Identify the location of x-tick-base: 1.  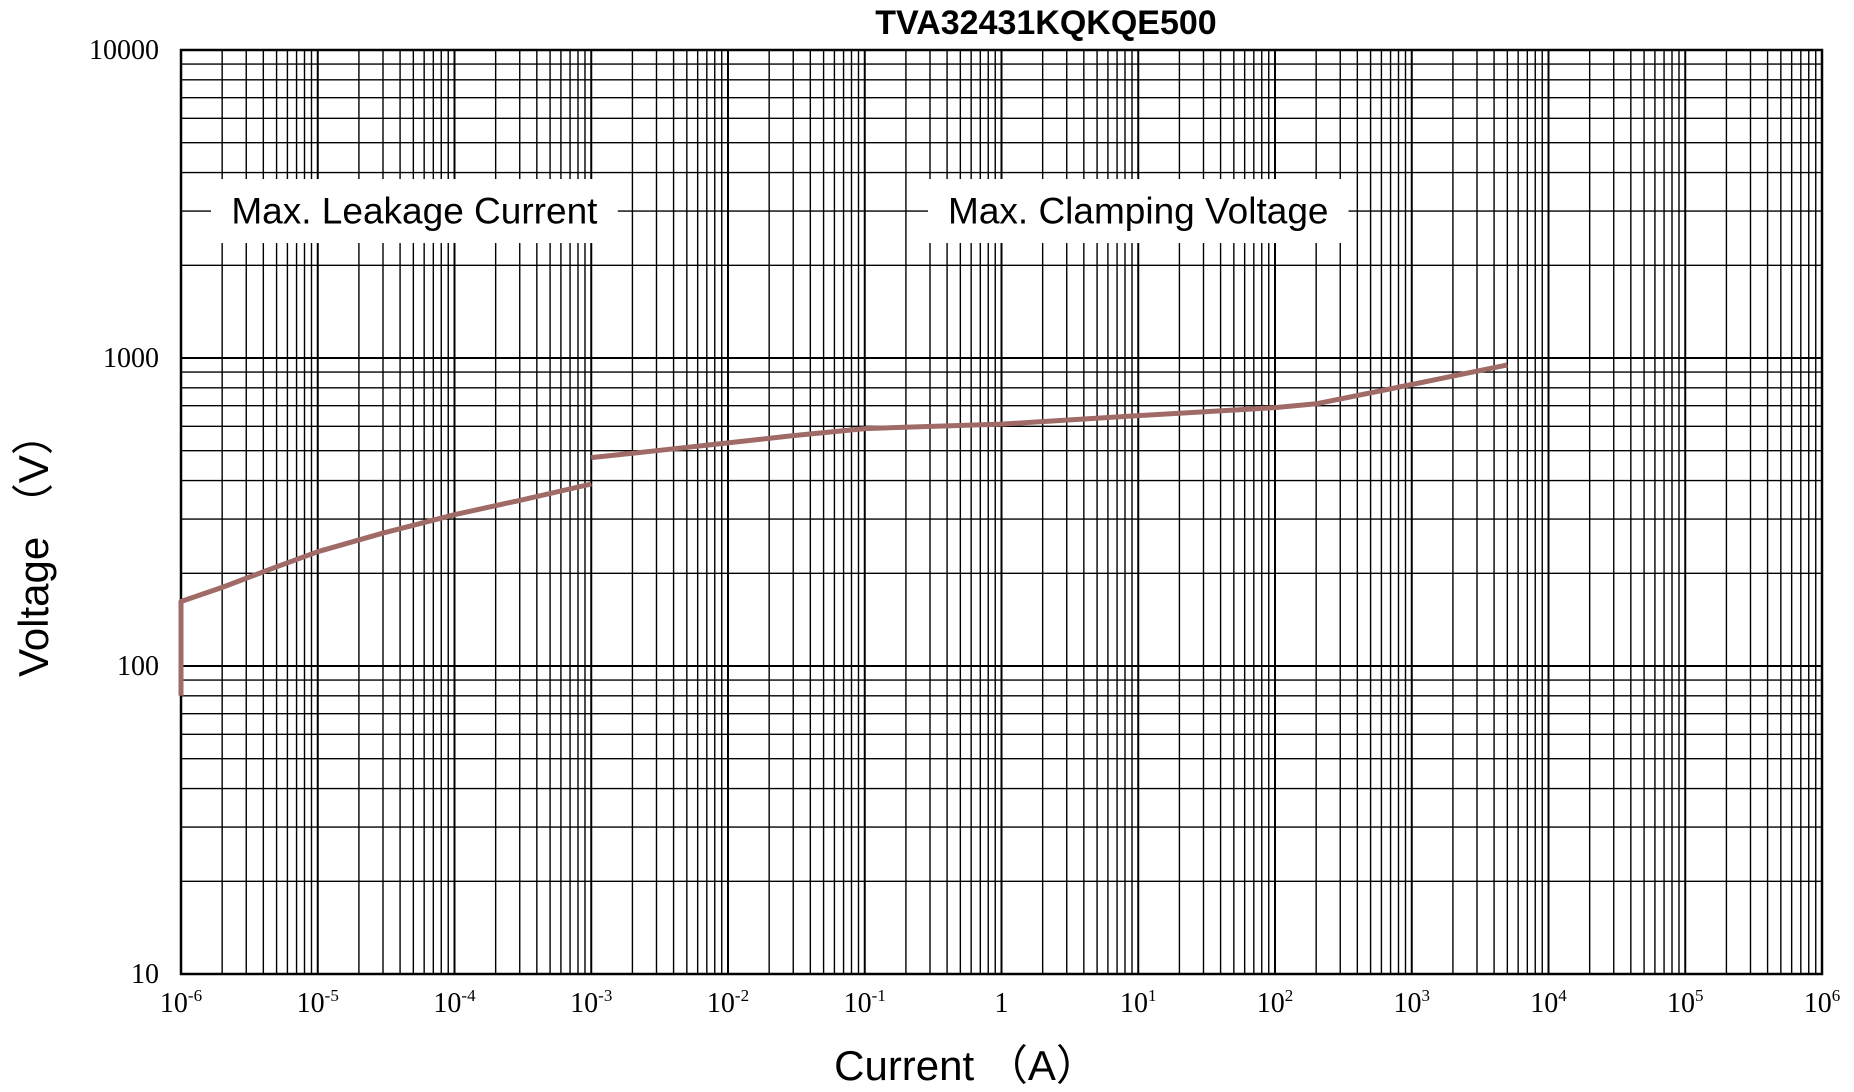
(1002, 1003).